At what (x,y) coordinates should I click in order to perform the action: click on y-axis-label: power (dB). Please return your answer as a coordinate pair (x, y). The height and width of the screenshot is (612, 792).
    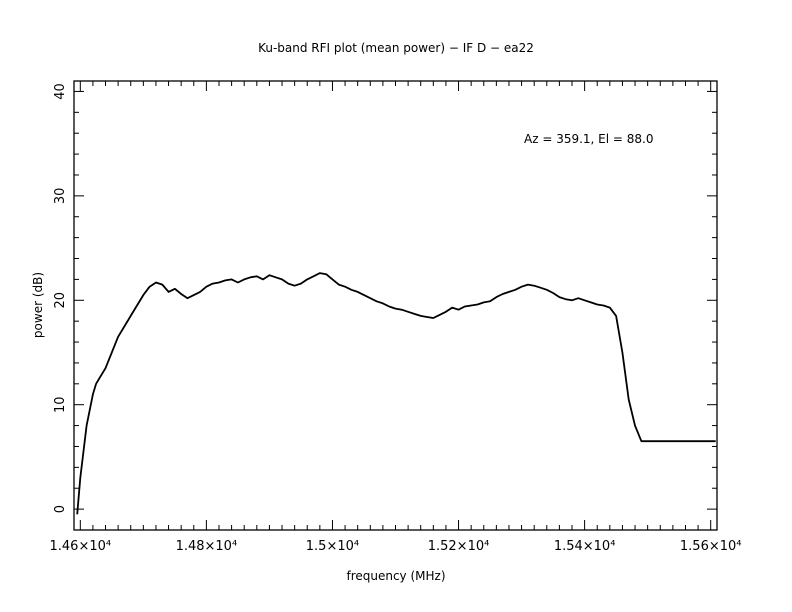
    Looking at the image, I should click on (38, 305).